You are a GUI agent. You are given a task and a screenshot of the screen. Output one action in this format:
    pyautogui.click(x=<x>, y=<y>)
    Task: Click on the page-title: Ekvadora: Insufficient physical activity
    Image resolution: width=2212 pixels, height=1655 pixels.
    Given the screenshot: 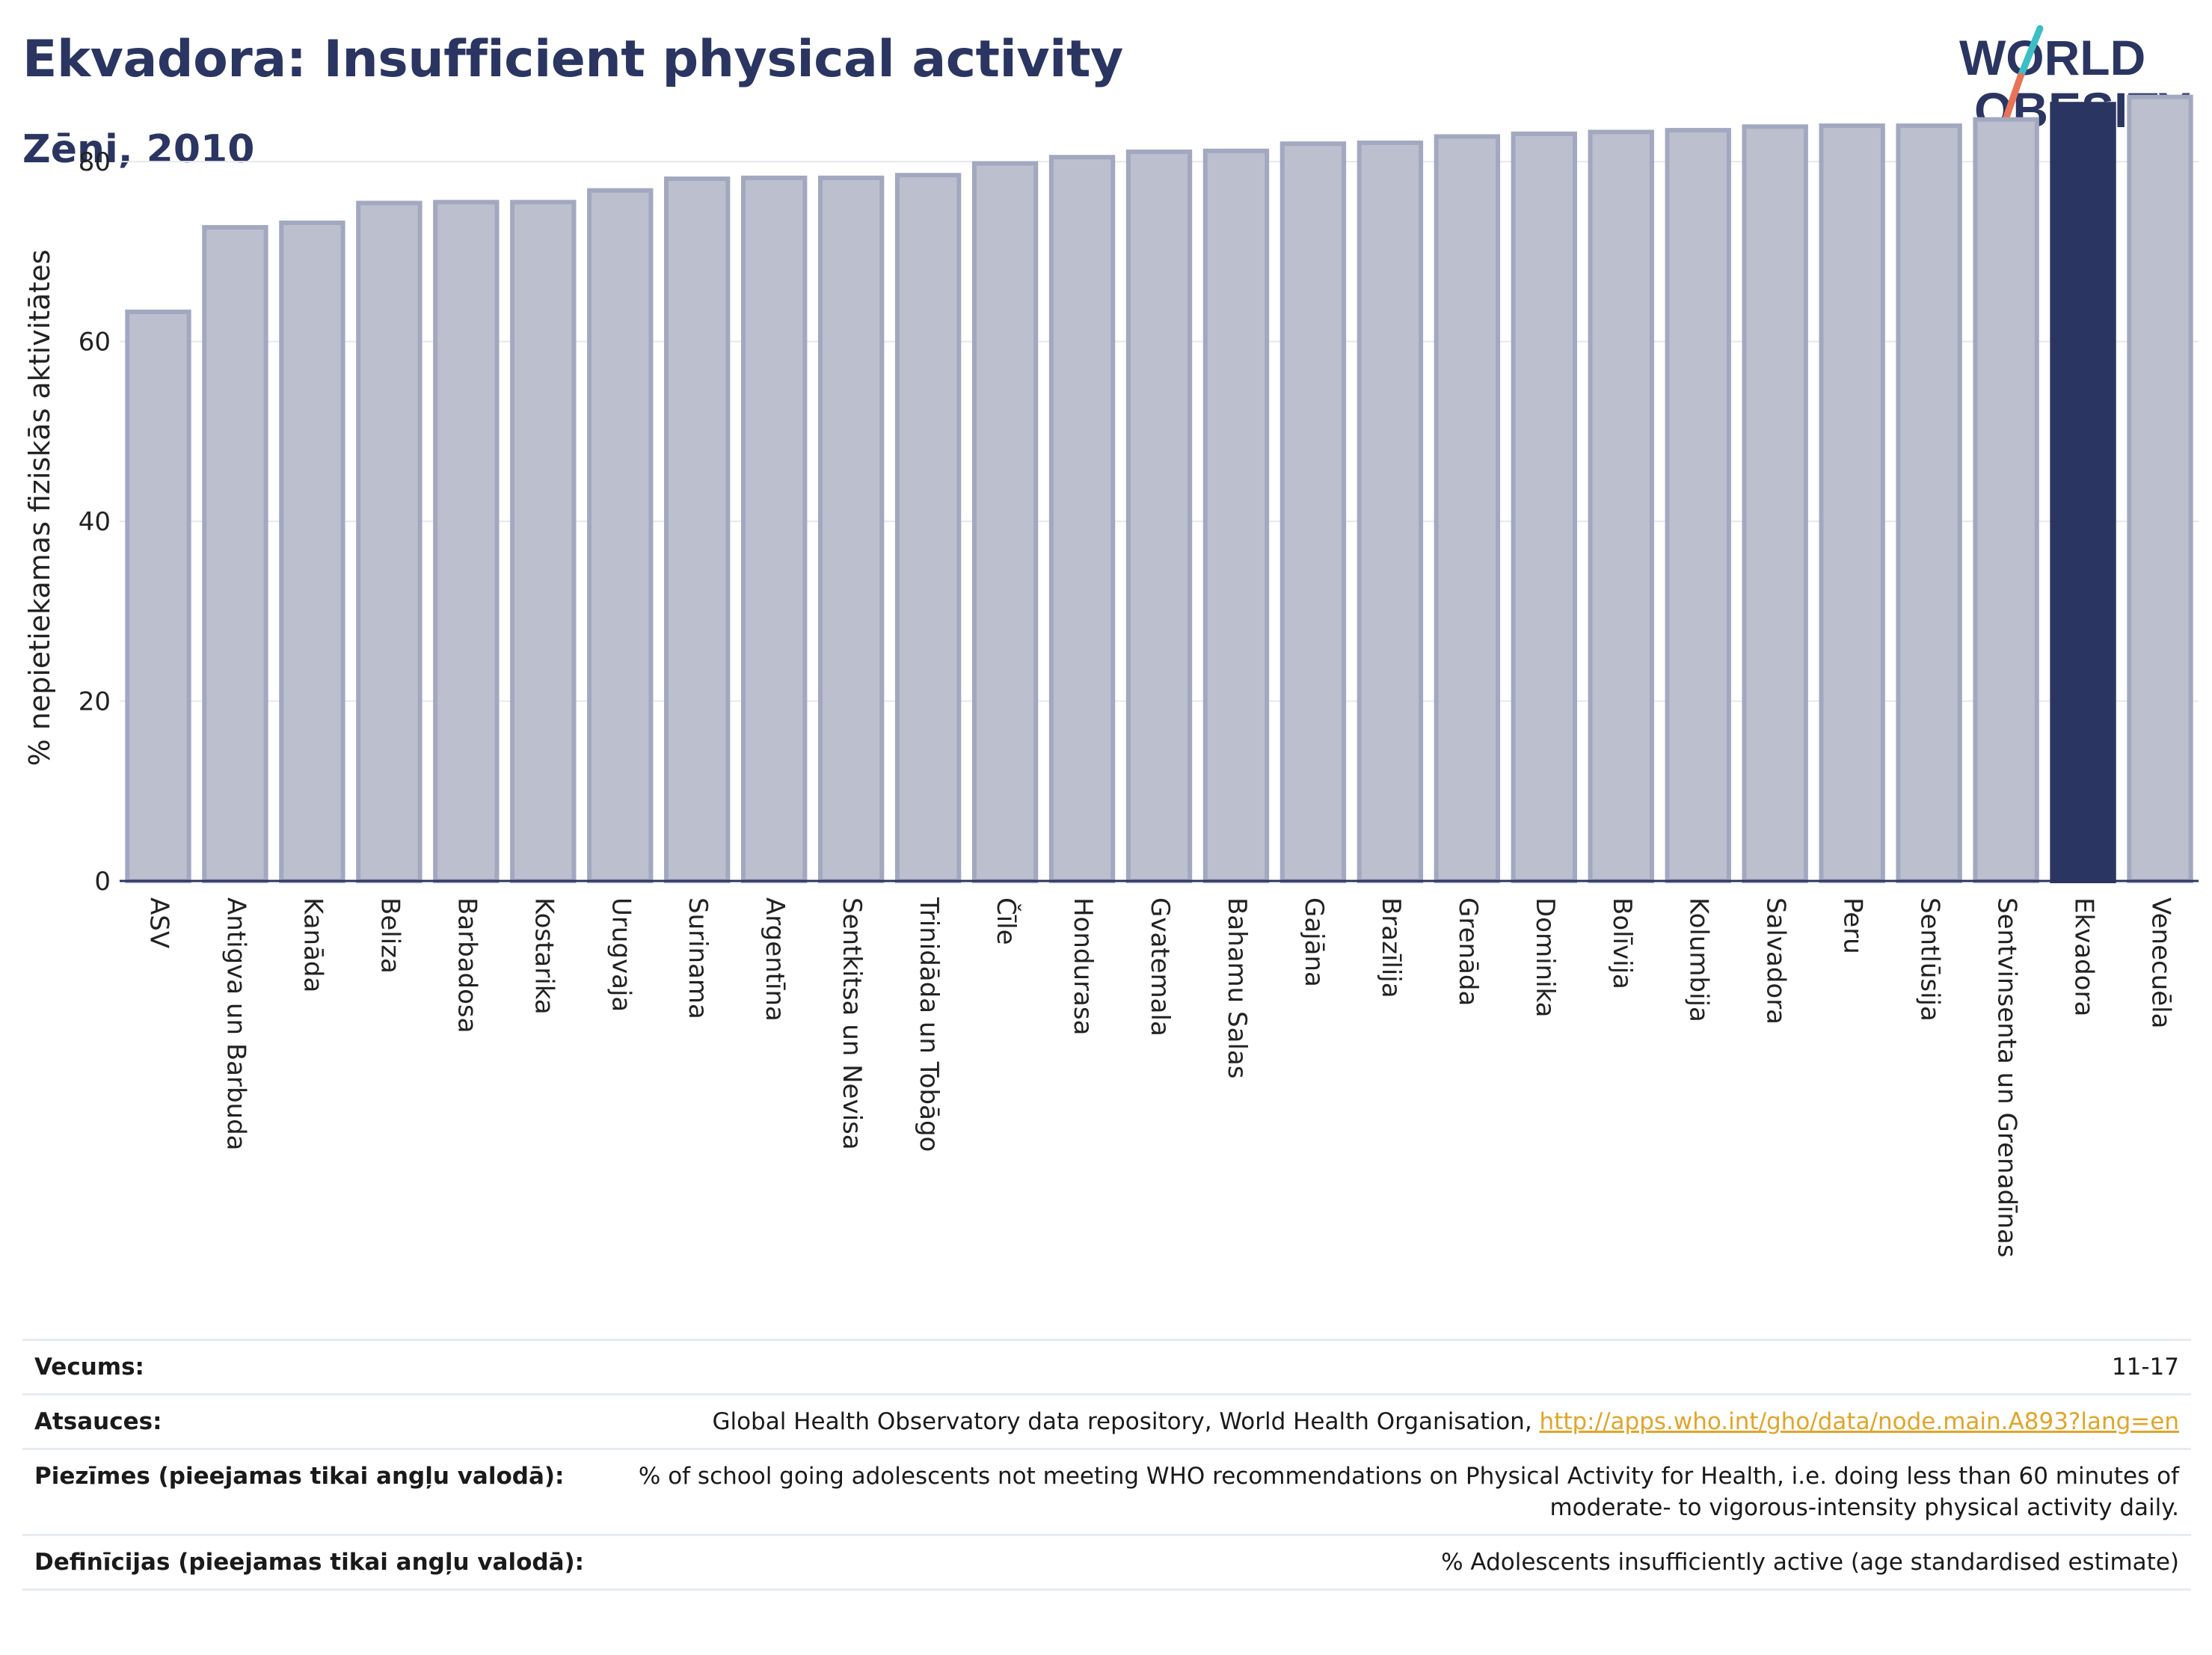 What is the action you would take?
    pyautogui.click(x=572, y=59)
    